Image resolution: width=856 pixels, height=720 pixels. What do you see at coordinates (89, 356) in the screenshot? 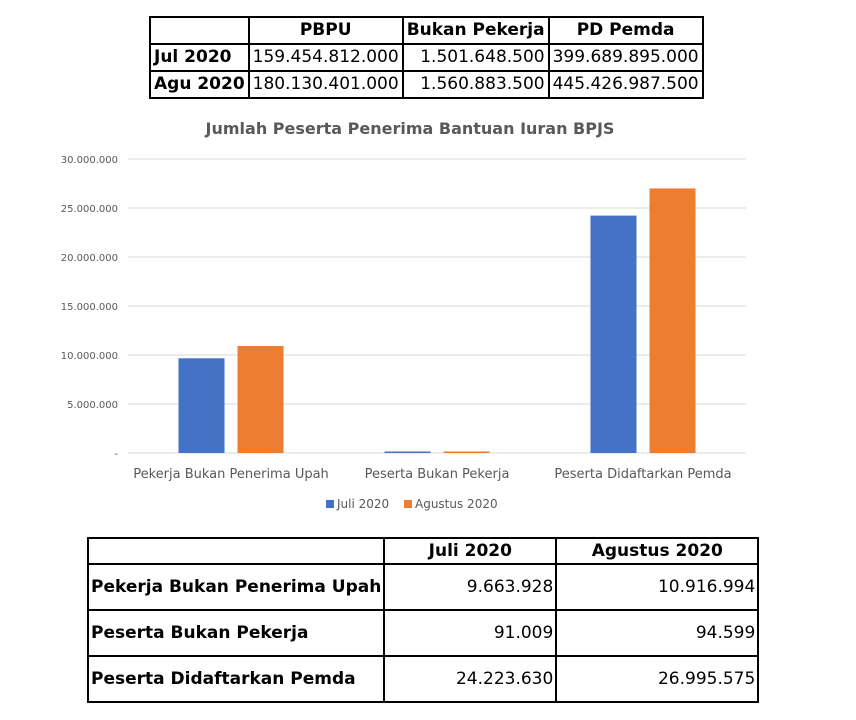
I see `y-tick-label: 10.000.000` at bounding box center [89, 356].